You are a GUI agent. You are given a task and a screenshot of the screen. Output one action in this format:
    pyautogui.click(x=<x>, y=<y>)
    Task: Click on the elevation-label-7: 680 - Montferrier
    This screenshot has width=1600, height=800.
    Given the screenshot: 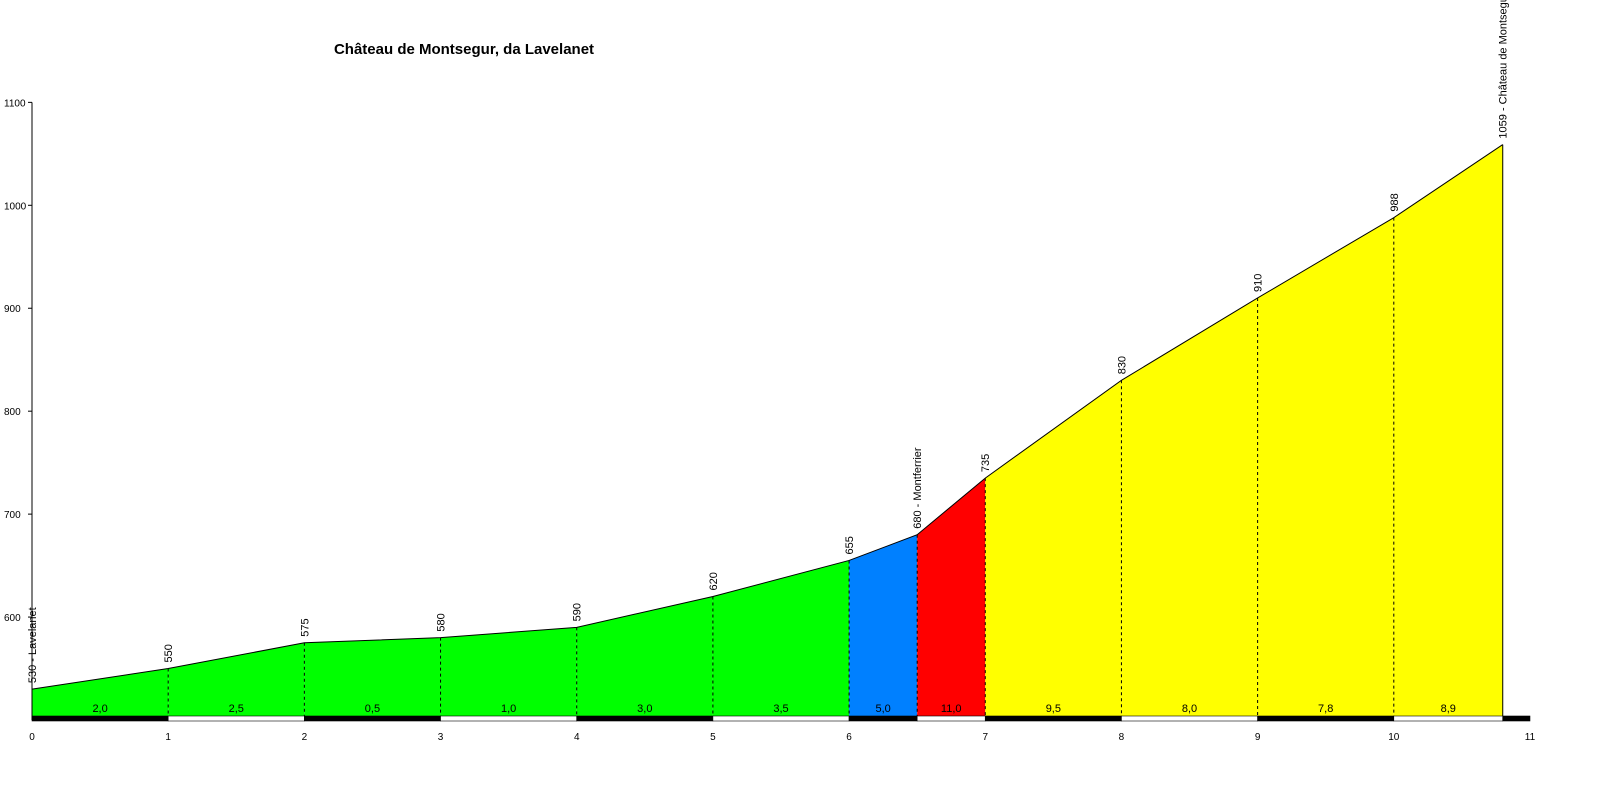 What is the action you would take?
    pyautogui.click(x=918, y=488)
    